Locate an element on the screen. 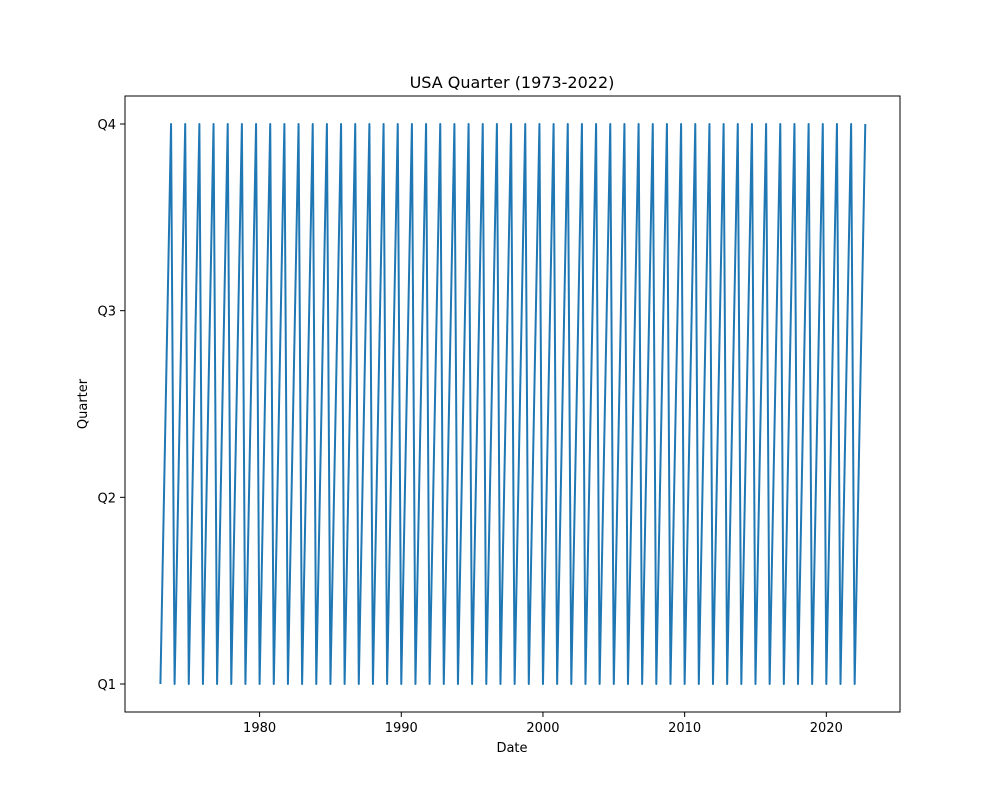 The height and width of the screenshot is (800, 1000). x-tick-label: 2000 is located at coordinates (542, 728).